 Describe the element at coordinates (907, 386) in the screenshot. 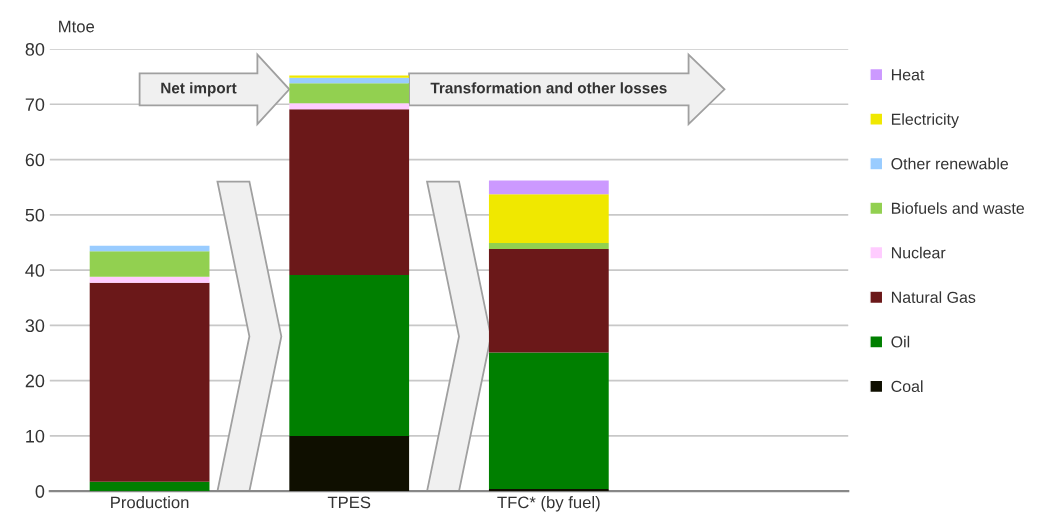

I see `legend-label: Coal` at that location.